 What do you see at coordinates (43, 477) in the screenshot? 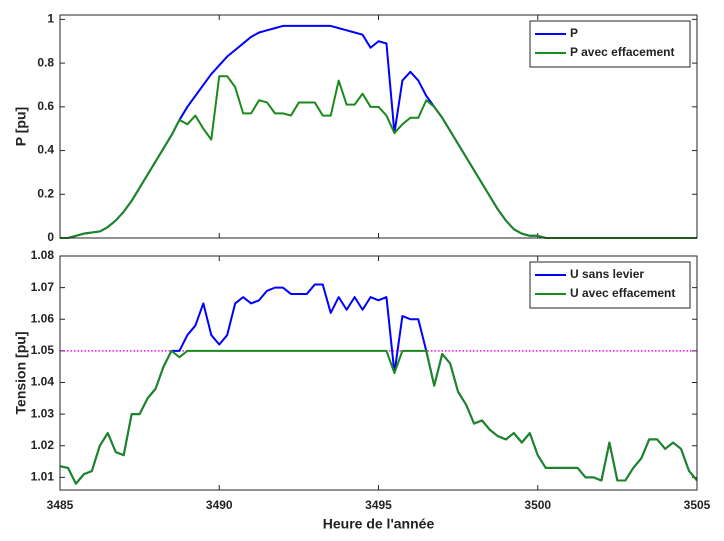
I see `y-tick-label: 1.01` at bounding box center [43, 477].